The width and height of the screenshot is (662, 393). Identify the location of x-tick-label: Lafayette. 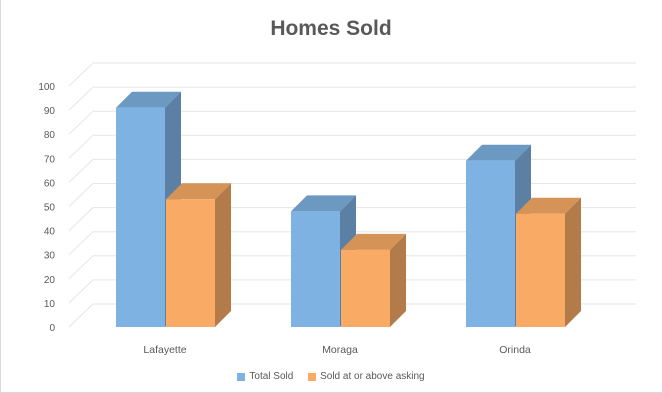
(164, 350).